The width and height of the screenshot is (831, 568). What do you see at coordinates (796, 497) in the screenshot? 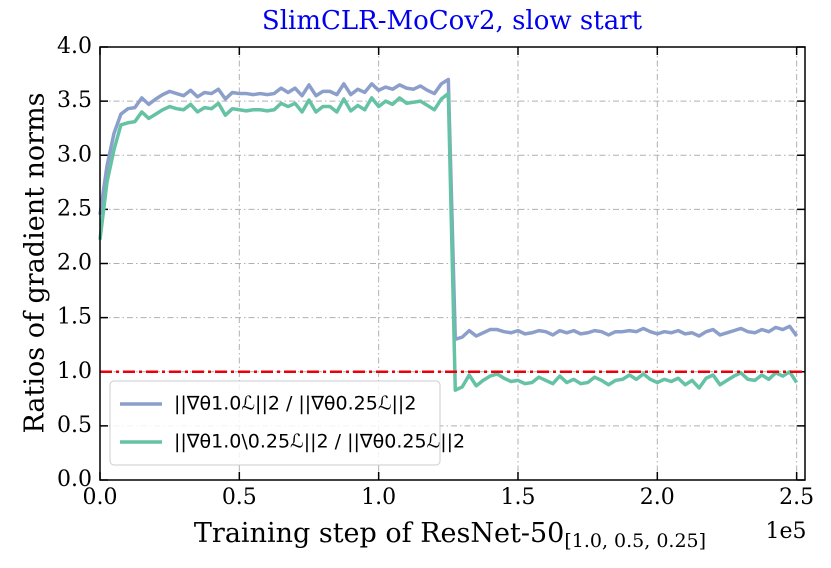
I see `x-tick-label: 2.5` at bounding box center [796, 497].